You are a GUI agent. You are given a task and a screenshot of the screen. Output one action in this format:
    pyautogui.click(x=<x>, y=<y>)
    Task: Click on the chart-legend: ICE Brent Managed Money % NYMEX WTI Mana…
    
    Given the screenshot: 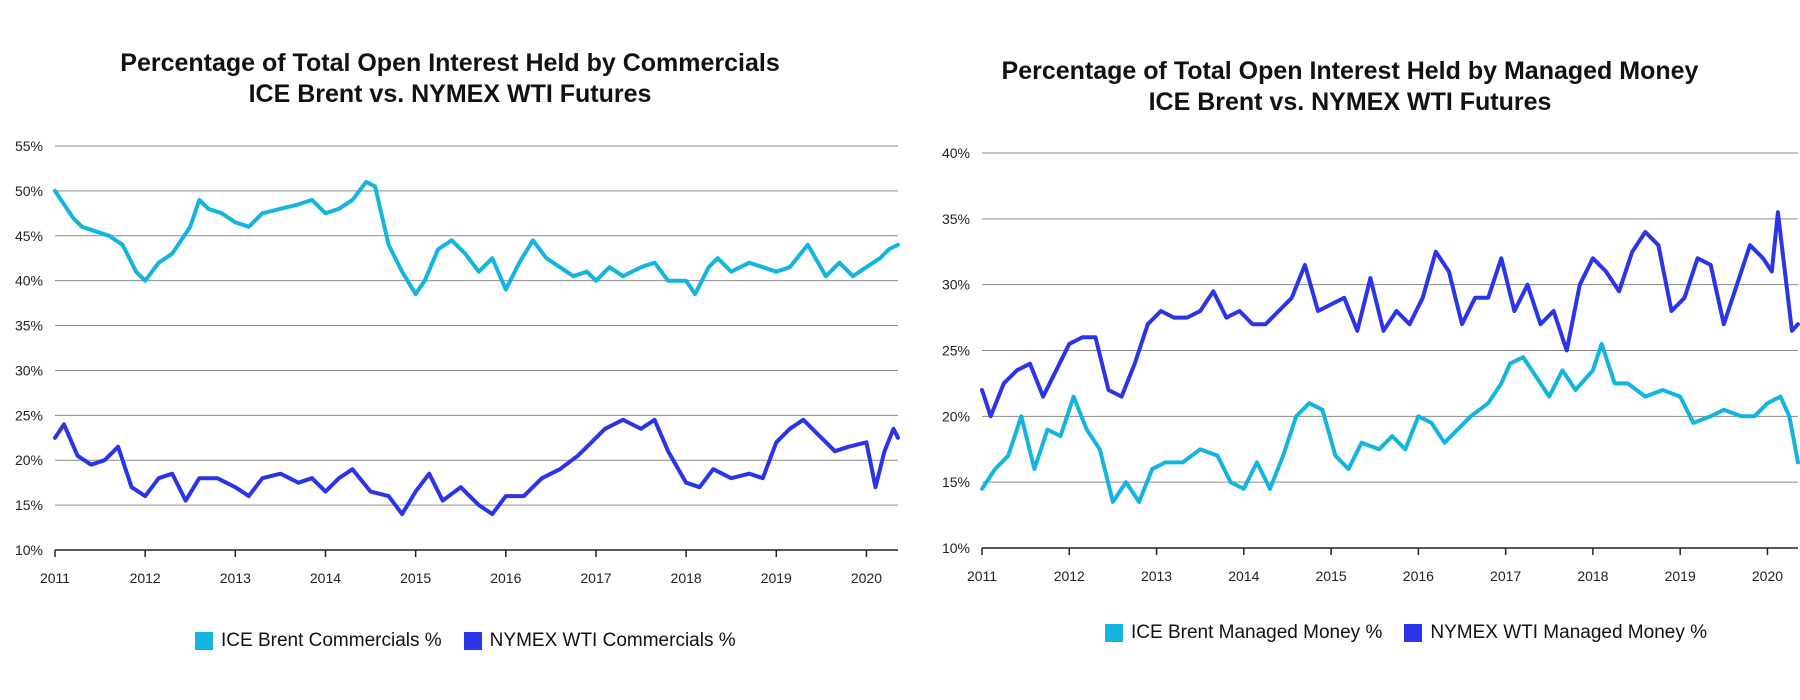 What is the action you would take?
    pyautogui.click(x=1406, y=633)
    